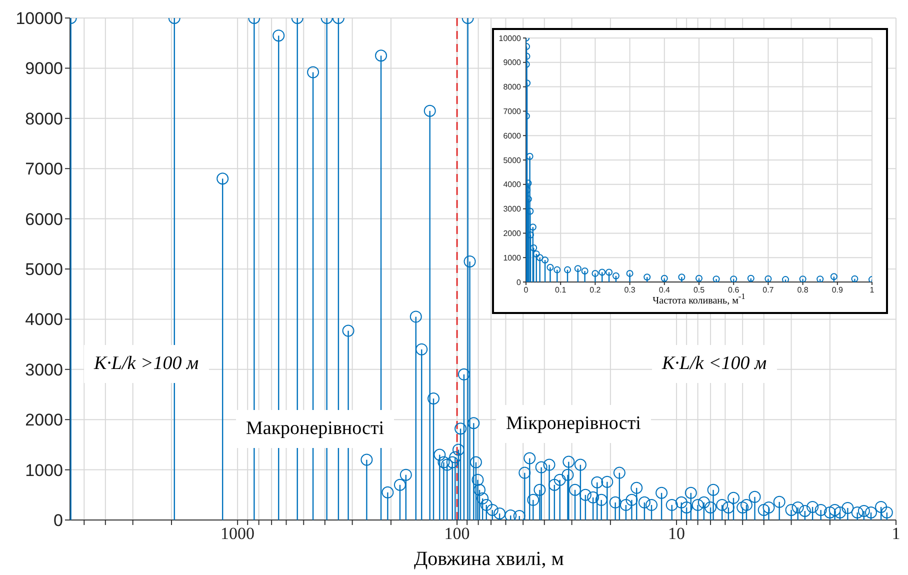  Describe the element at coordinates (838, 290) in the screenshot. I see `x-tick-label: 0.9` at that location.